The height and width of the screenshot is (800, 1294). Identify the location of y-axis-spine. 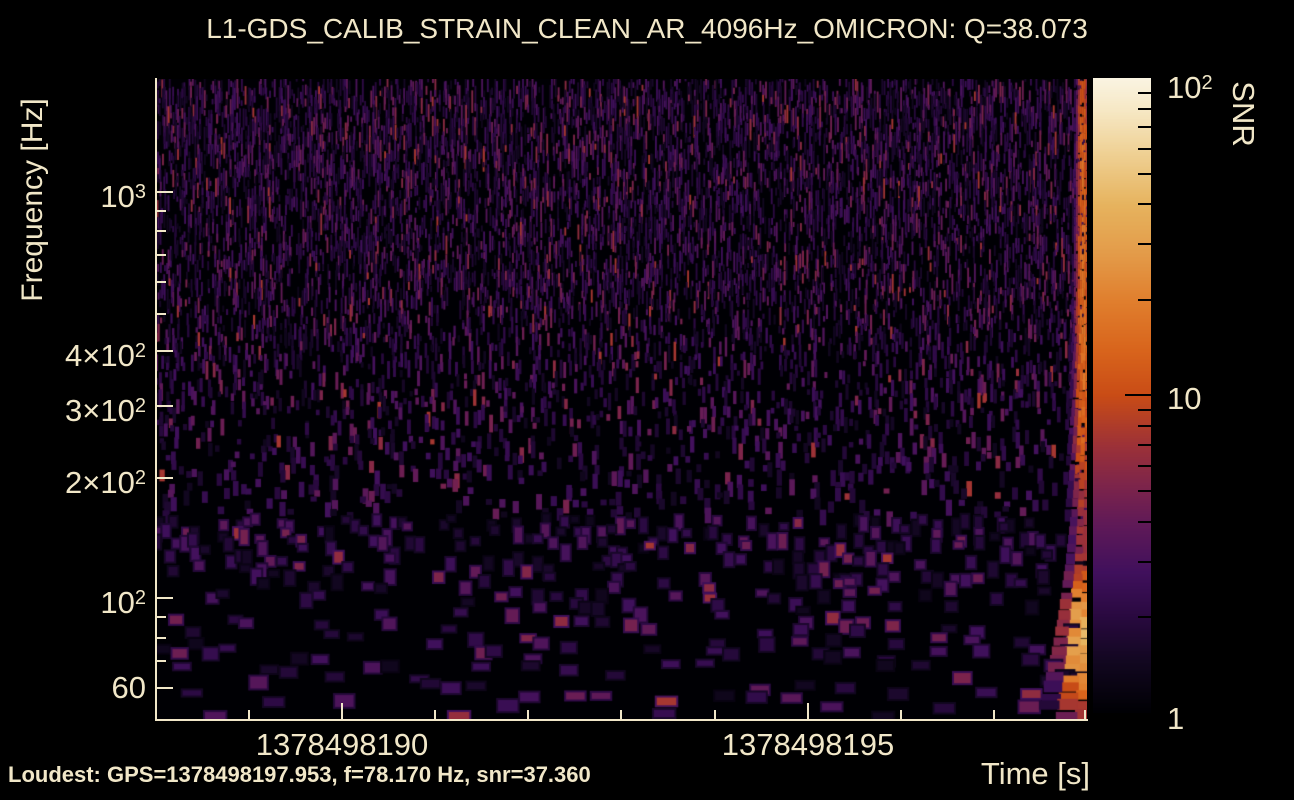
(156, 399).